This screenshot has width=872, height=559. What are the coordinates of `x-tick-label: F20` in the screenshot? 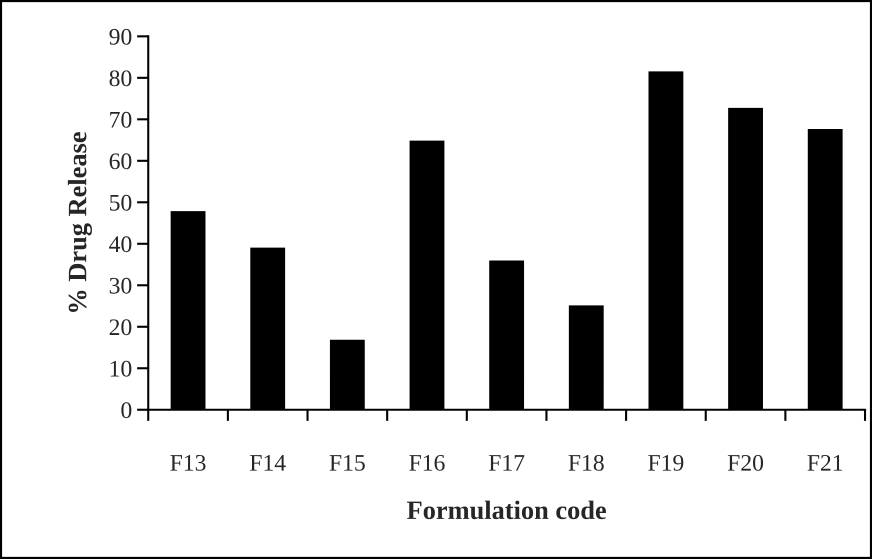 It's located at (746, 462).